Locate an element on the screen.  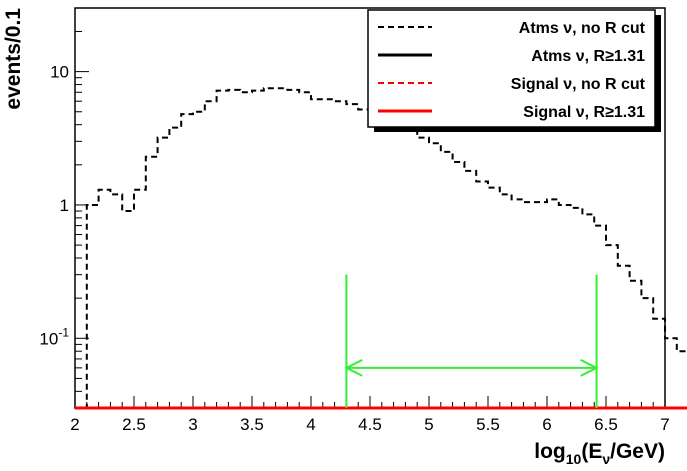
range-arrow-head-left is located at coordinates (353, 367).